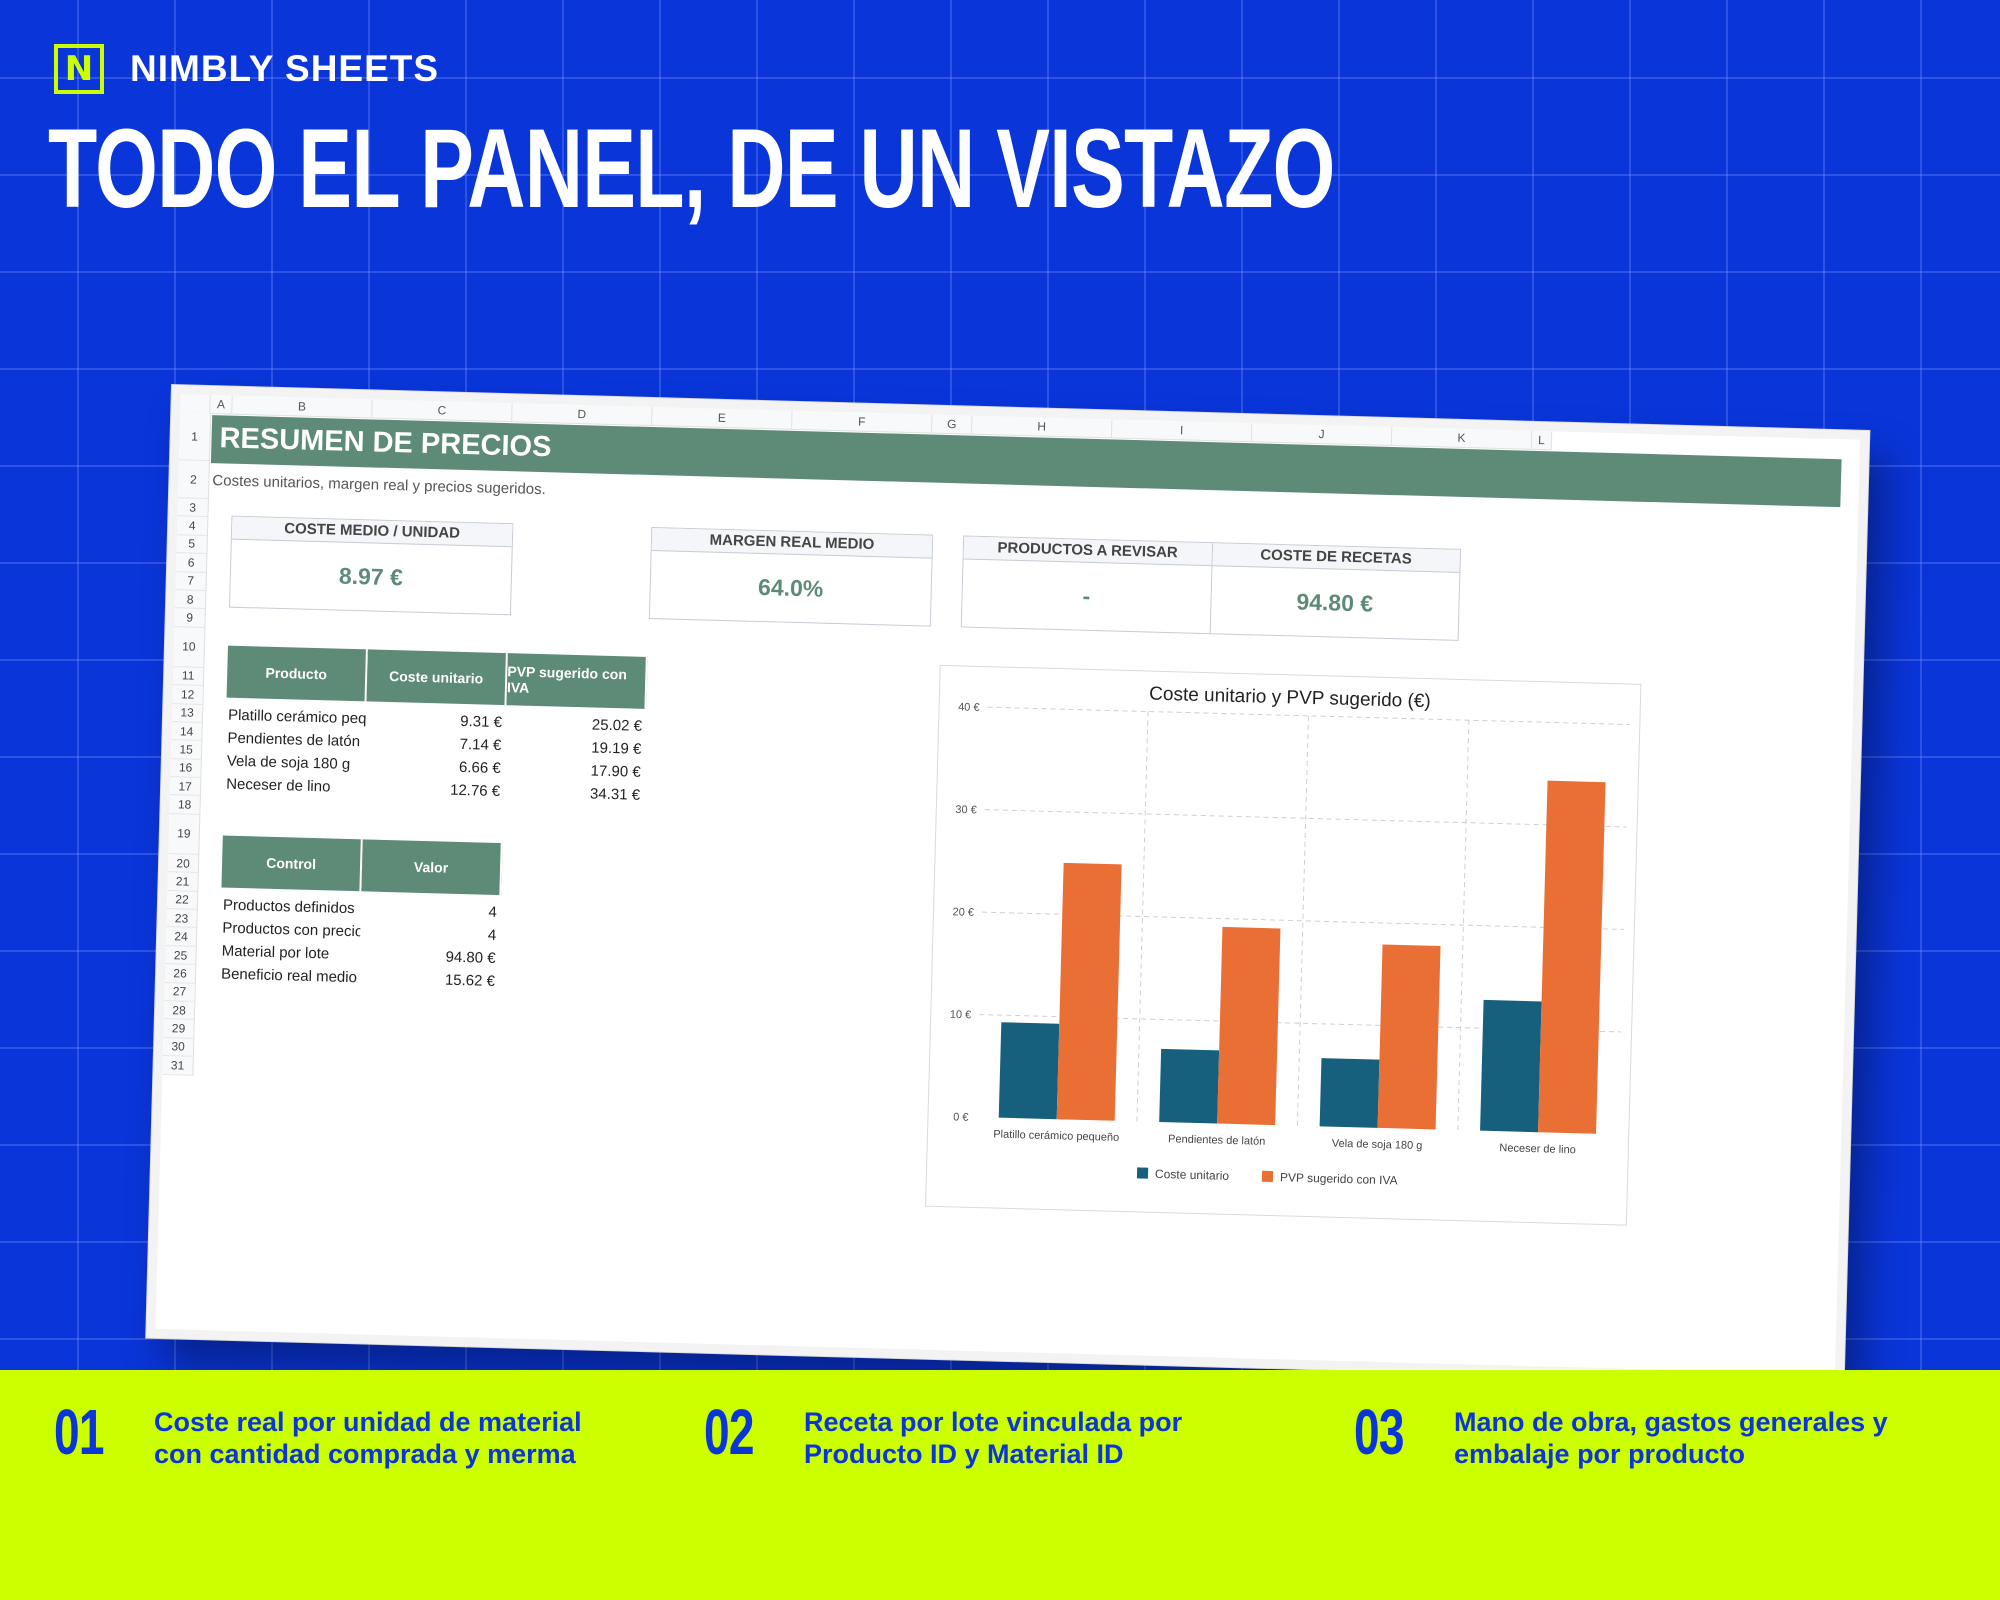 The width and height of the screenshot is (2000, 1600). I want to click on row-header-3: 3, so click(192, 508).